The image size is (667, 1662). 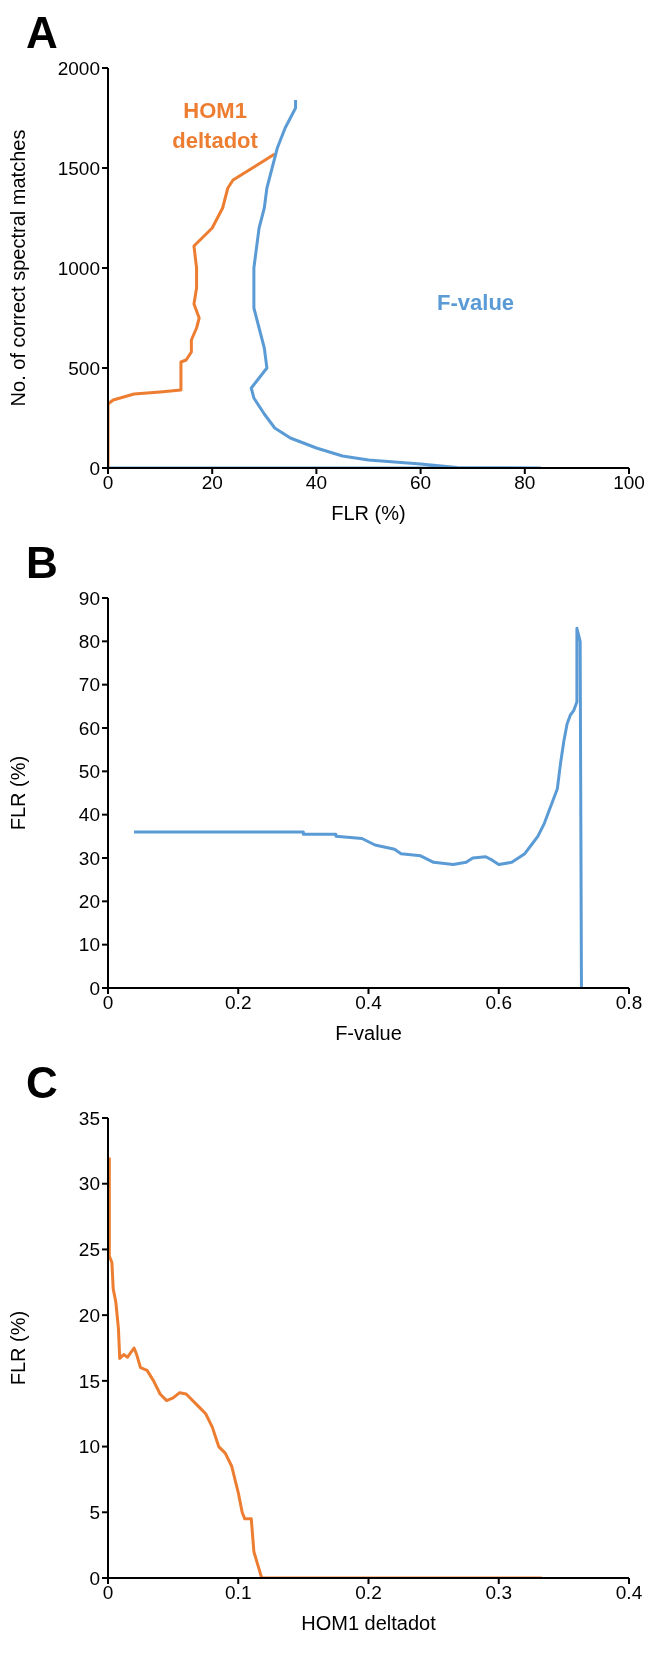 What do you see at coordinates (215, 126) in the screenshot?
I see `series-label: HOM1 deltadot` at bounding box center [215, 126].